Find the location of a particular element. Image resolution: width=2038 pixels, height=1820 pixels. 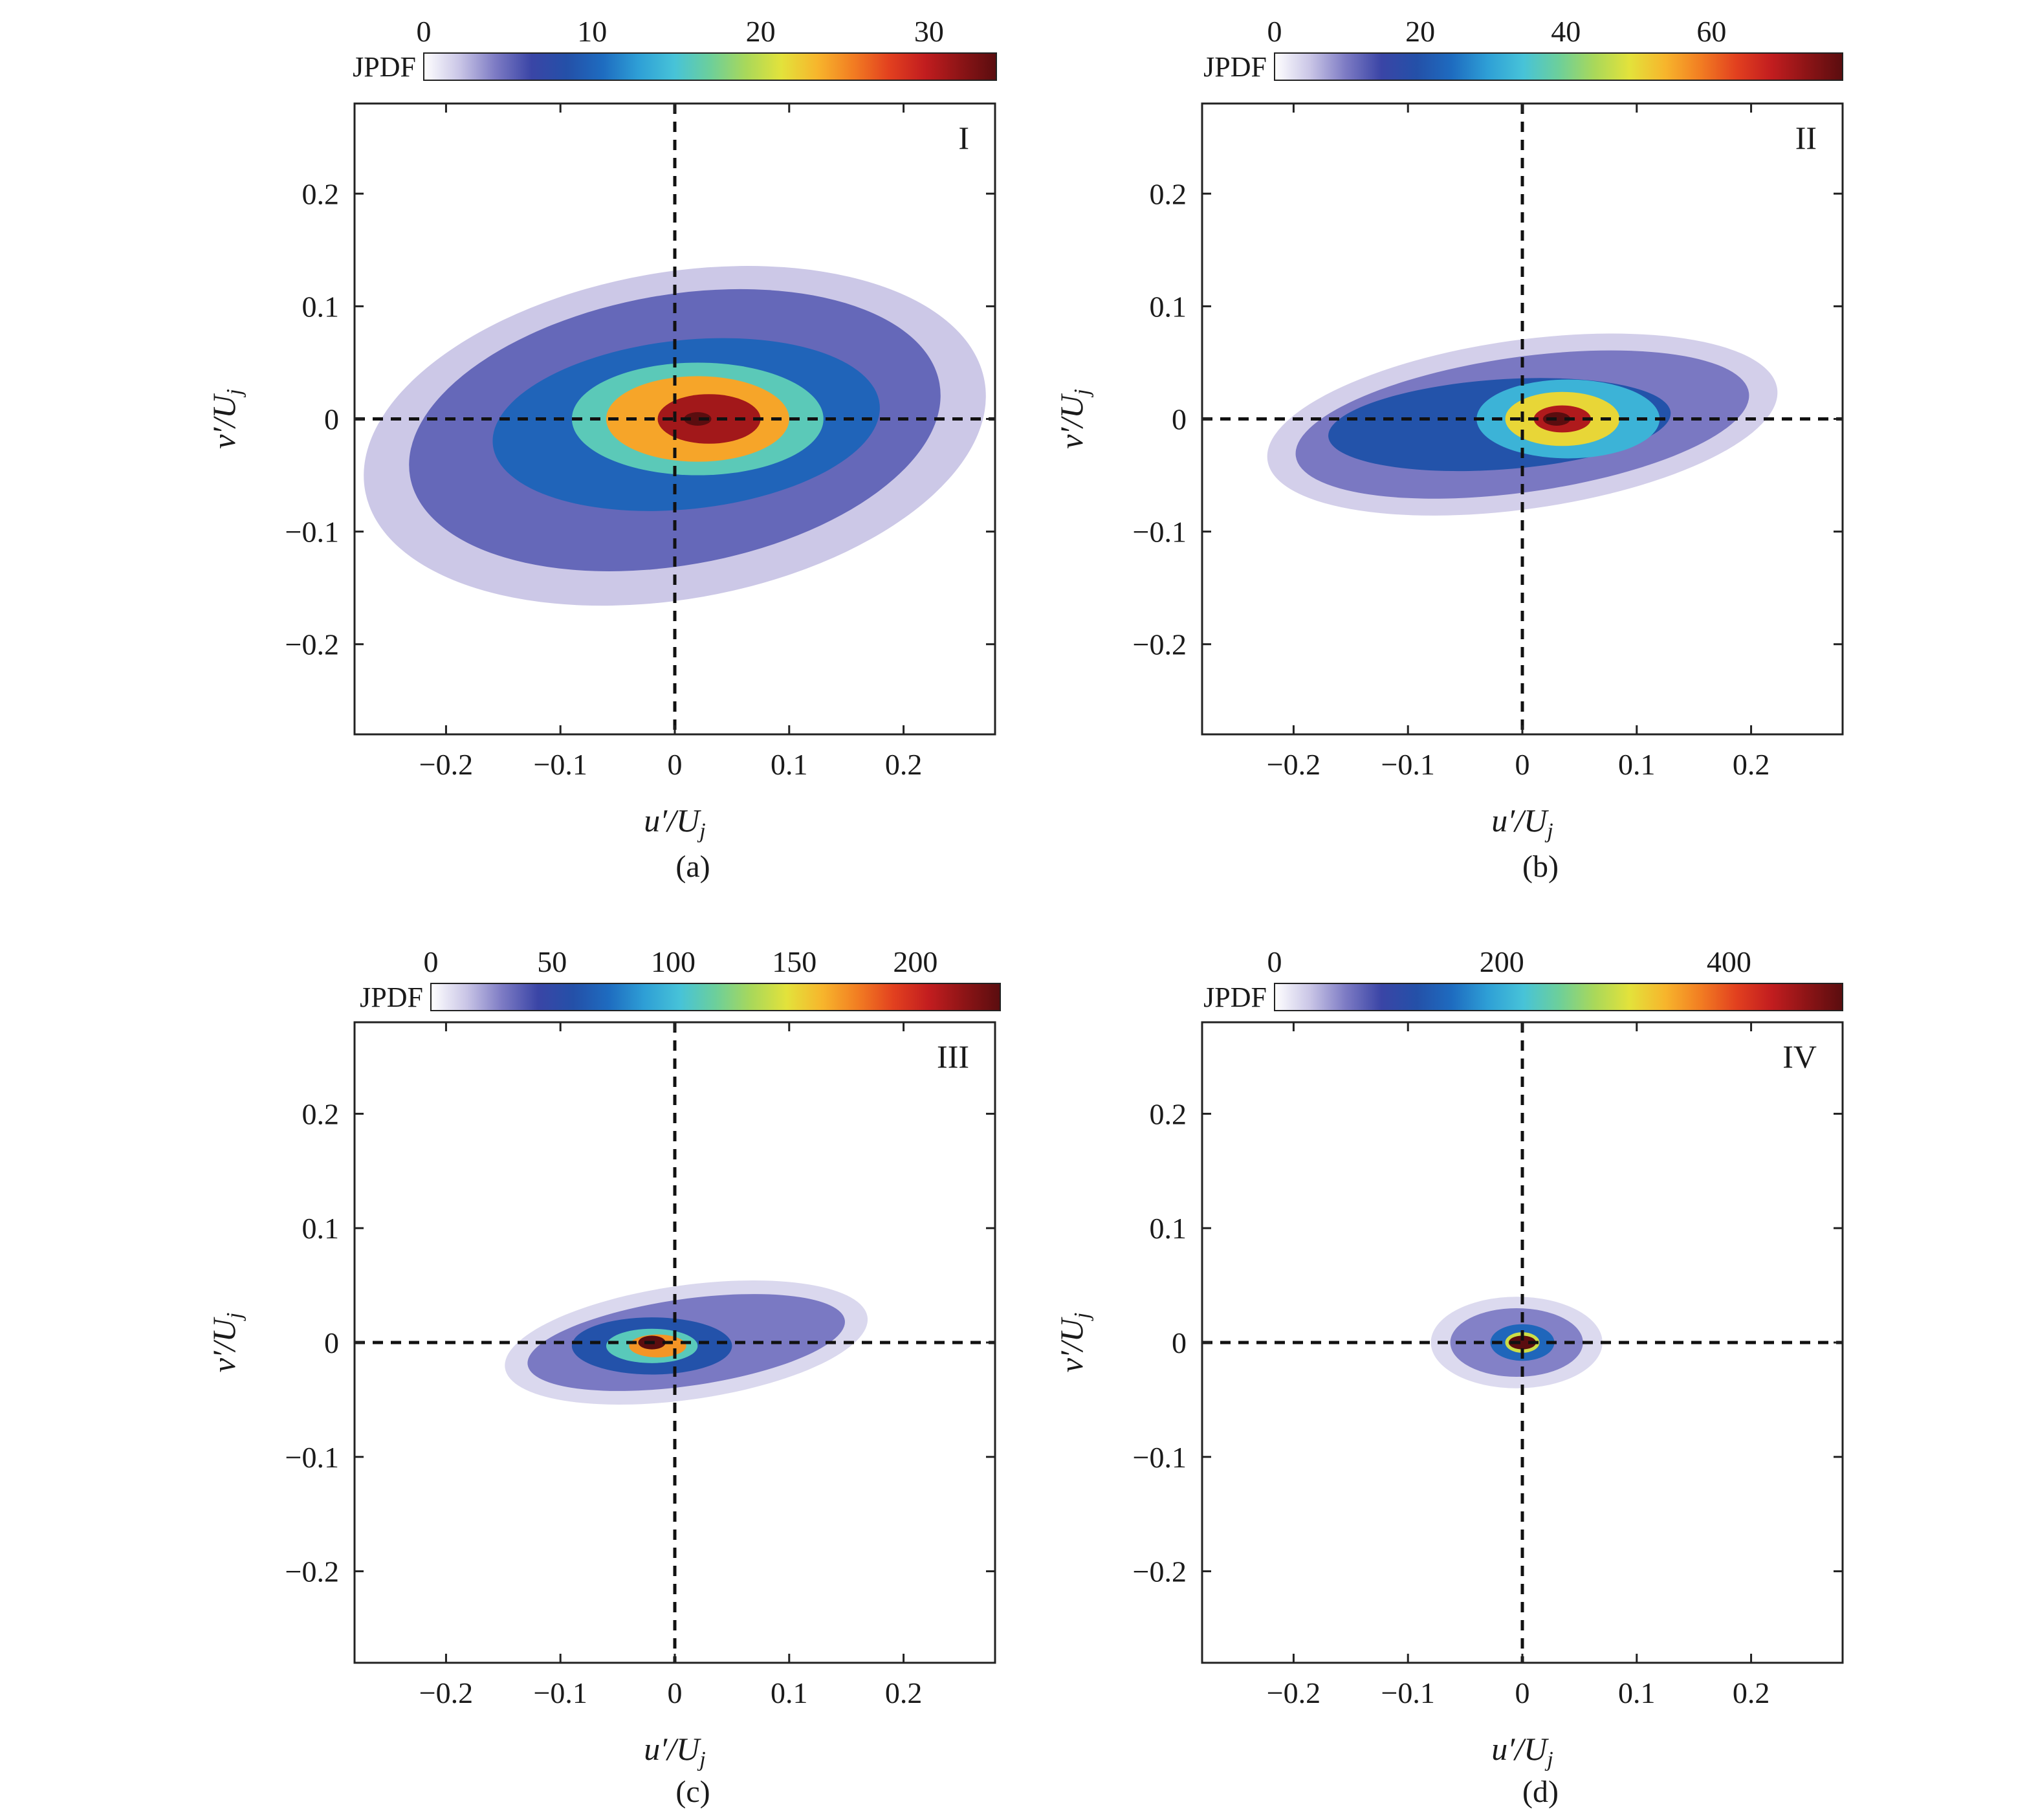

colorbar-tick-label: 150 is located at coordinates (794, 962).